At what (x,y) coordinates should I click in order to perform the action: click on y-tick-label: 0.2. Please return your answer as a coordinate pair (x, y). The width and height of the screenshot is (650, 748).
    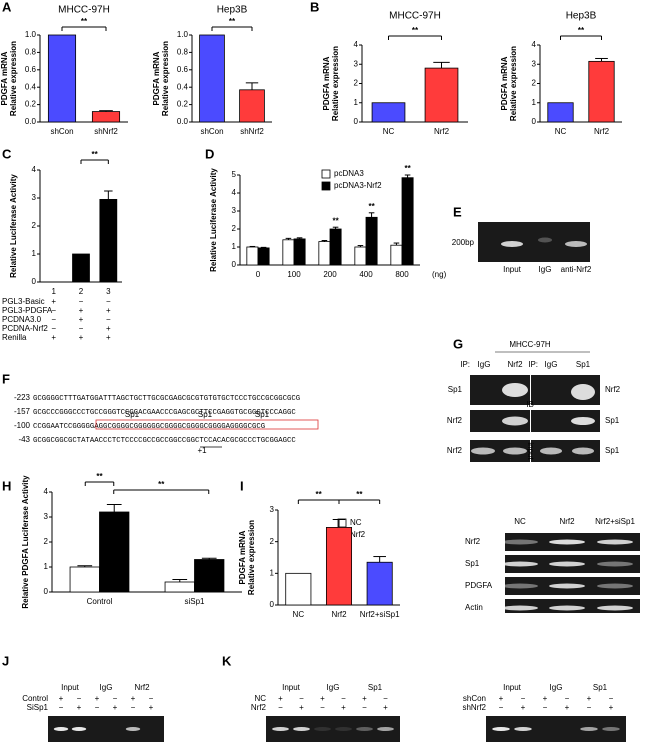
    Looking at the image, I should click on (183, 104).